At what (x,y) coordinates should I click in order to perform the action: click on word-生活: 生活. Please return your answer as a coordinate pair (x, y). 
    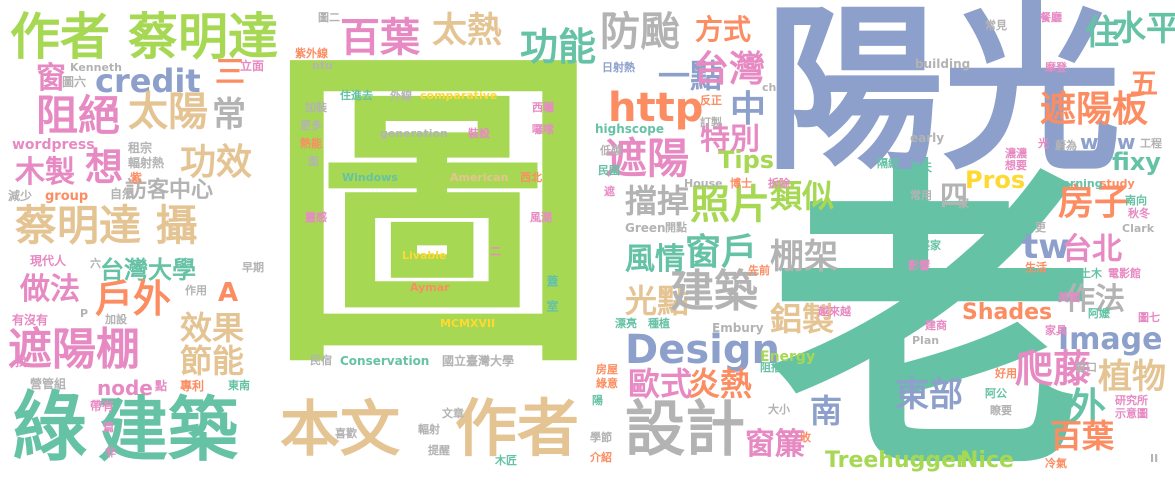
    Looking at the image, I should click on (1036, 267).